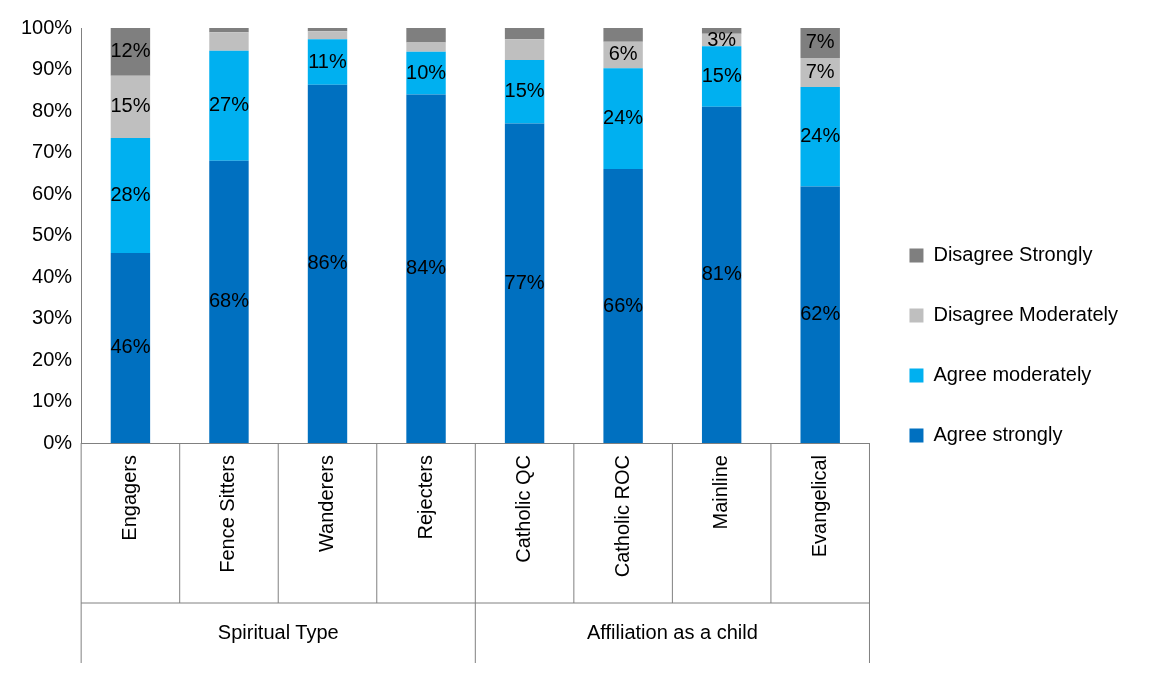 The height and width of the screenshot is (675, 1149). What do you see at coordinates (327, 60) in the screenshot?
I see `data-label: 11%` at bounding box center [327, 60].